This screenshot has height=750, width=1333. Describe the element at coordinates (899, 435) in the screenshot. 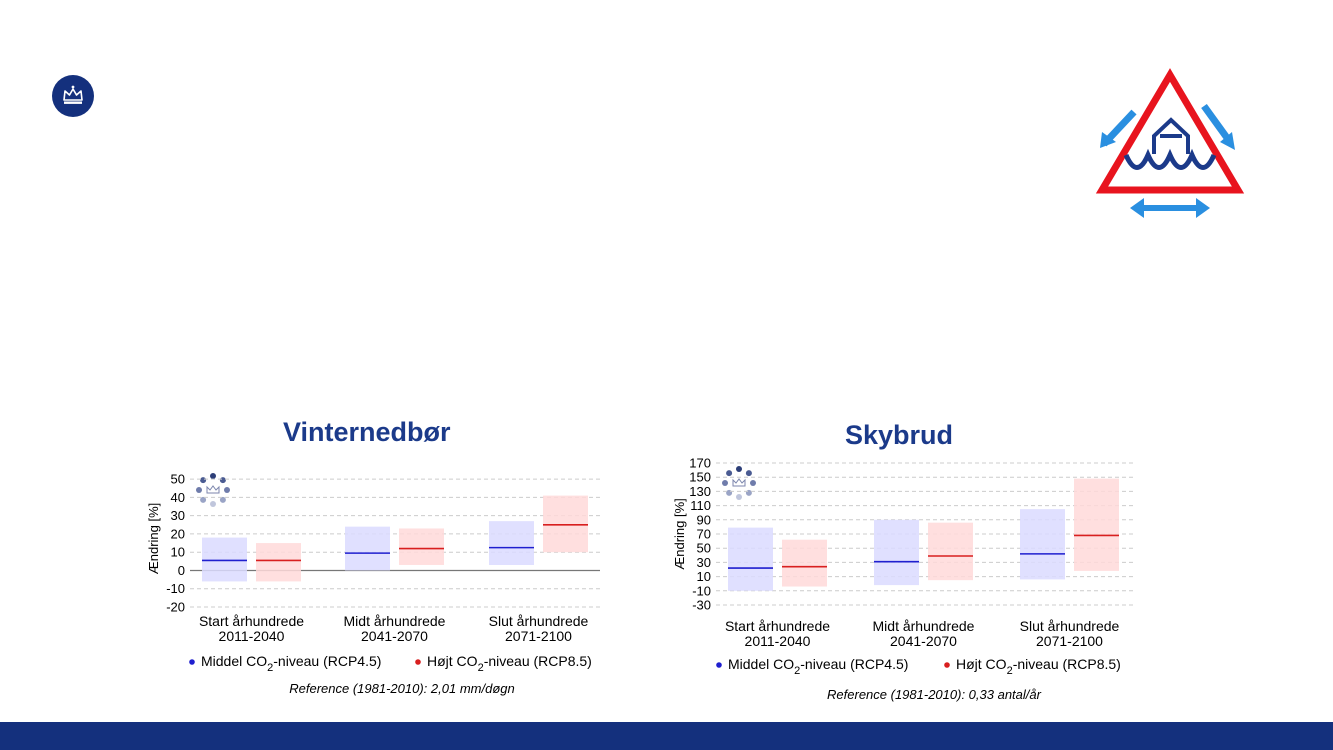

I see `chart-title-skybrud: Skybrud` at that location.